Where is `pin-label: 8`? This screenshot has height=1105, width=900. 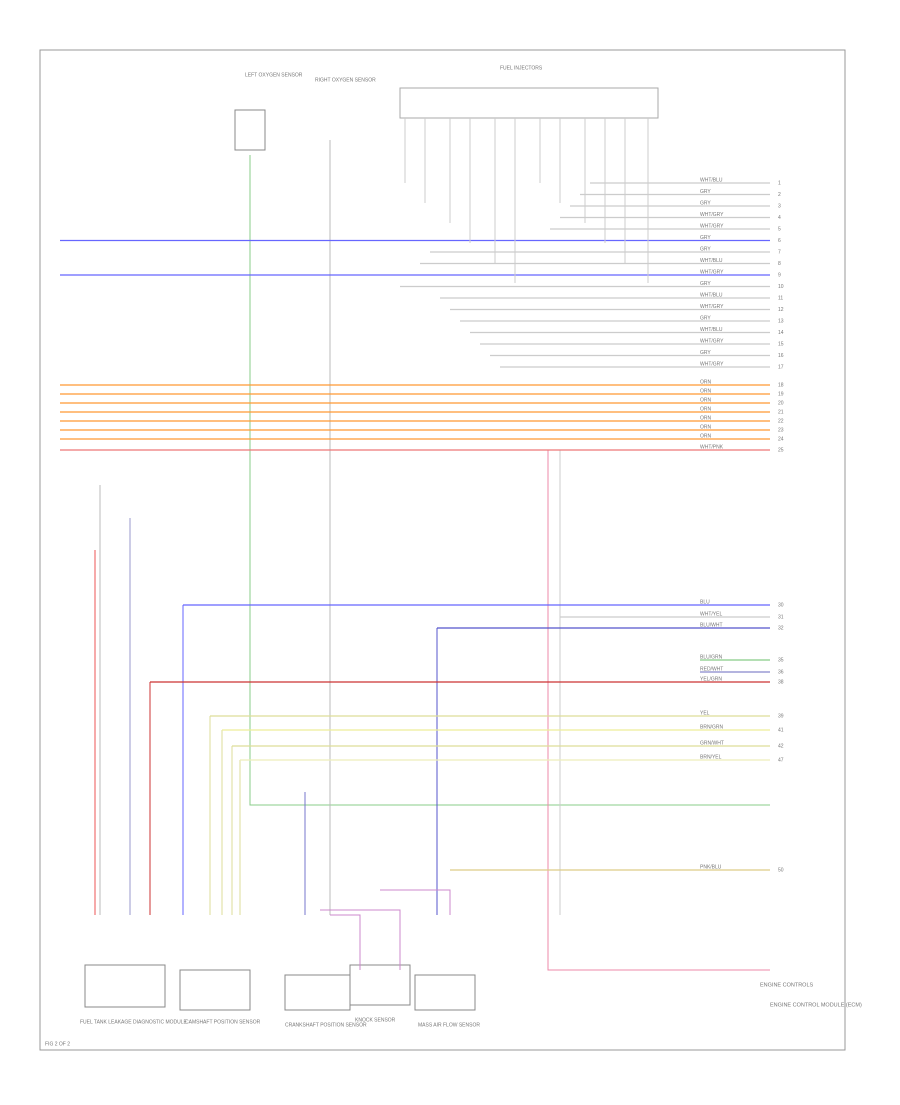
pin-label: 8 is located at coordinates (779, 264).